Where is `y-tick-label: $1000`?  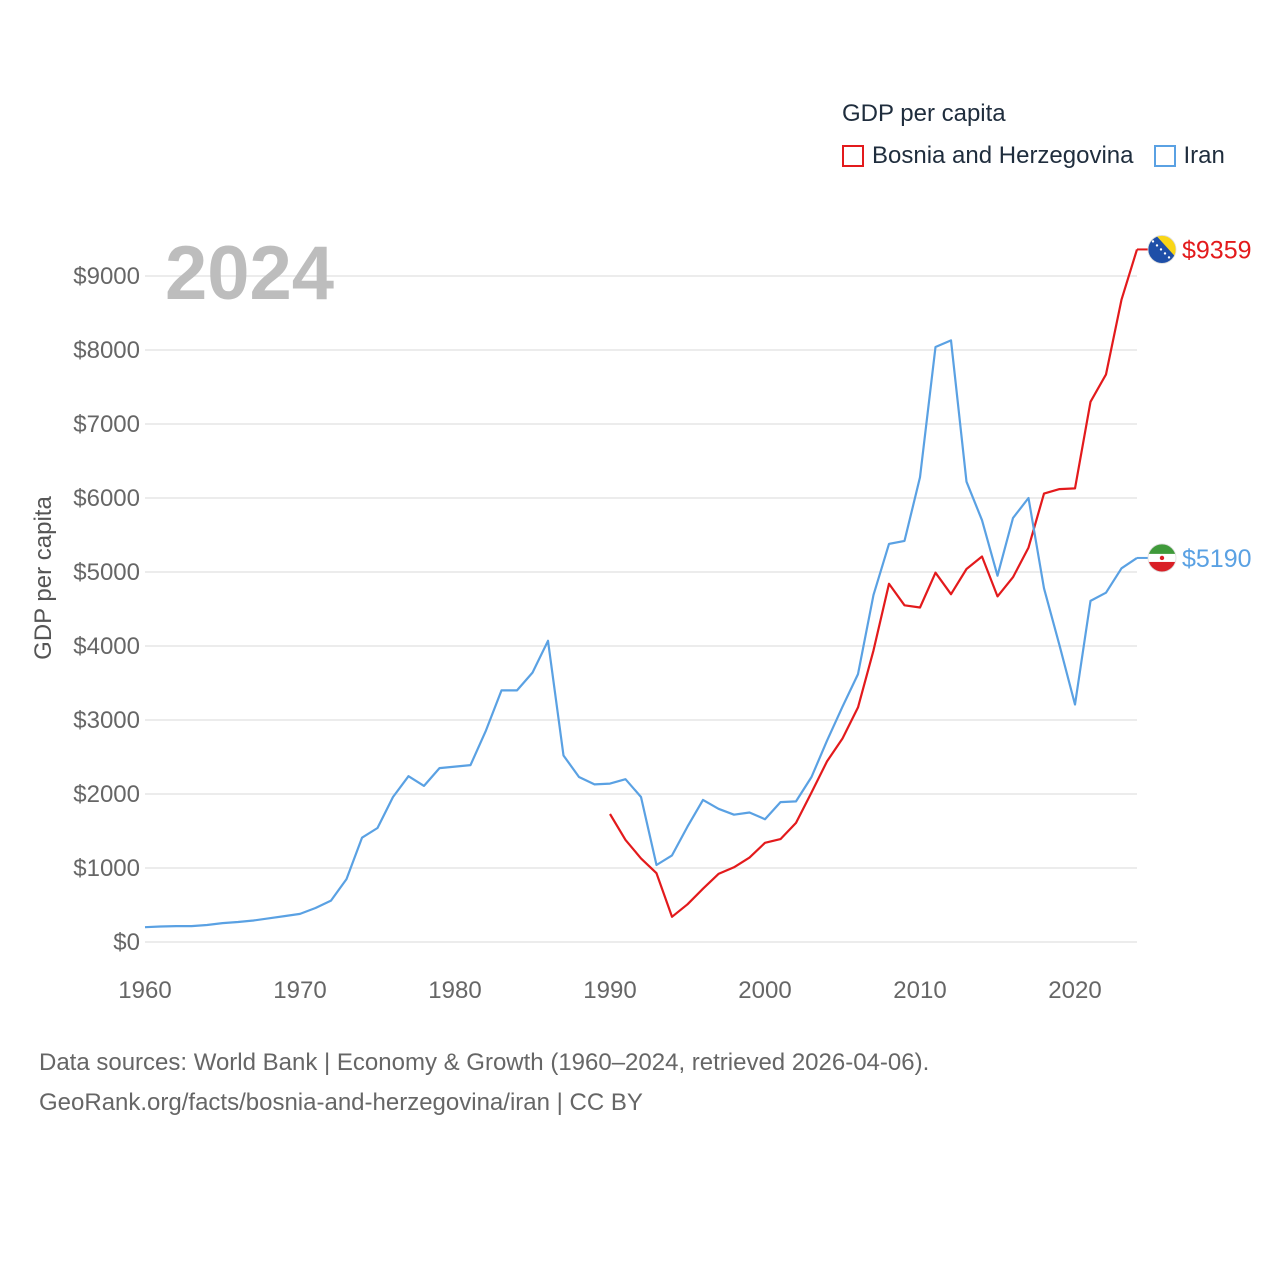
y-tick-label: $1000 is located at coordinates (106, 868).